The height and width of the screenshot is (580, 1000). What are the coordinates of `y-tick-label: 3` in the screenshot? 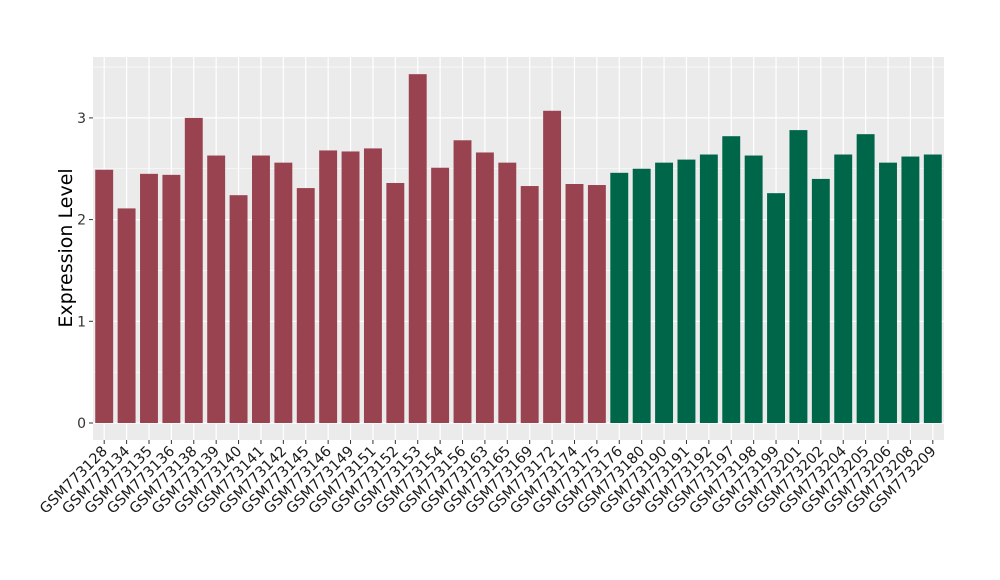 It's located at (81, 119).